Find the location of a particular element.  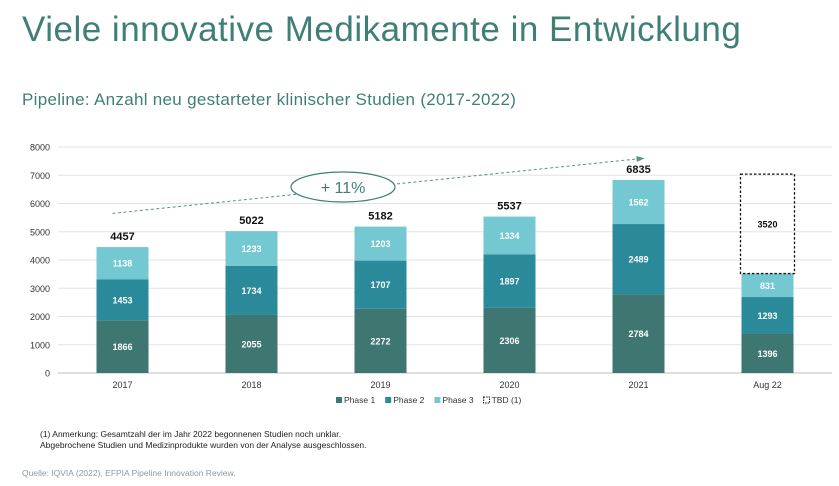

bar-phase-1-2017 is located at coordinates (122, 346).